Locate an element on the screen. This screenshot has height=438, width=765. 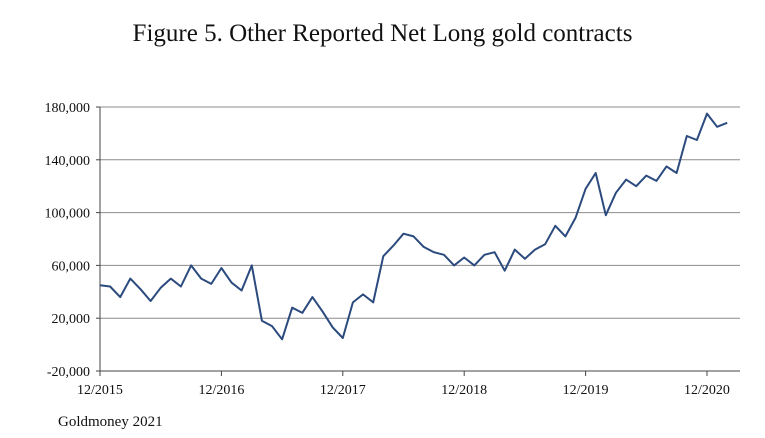
y-tick-label: -20,000 is located at coordinates (68, 372).